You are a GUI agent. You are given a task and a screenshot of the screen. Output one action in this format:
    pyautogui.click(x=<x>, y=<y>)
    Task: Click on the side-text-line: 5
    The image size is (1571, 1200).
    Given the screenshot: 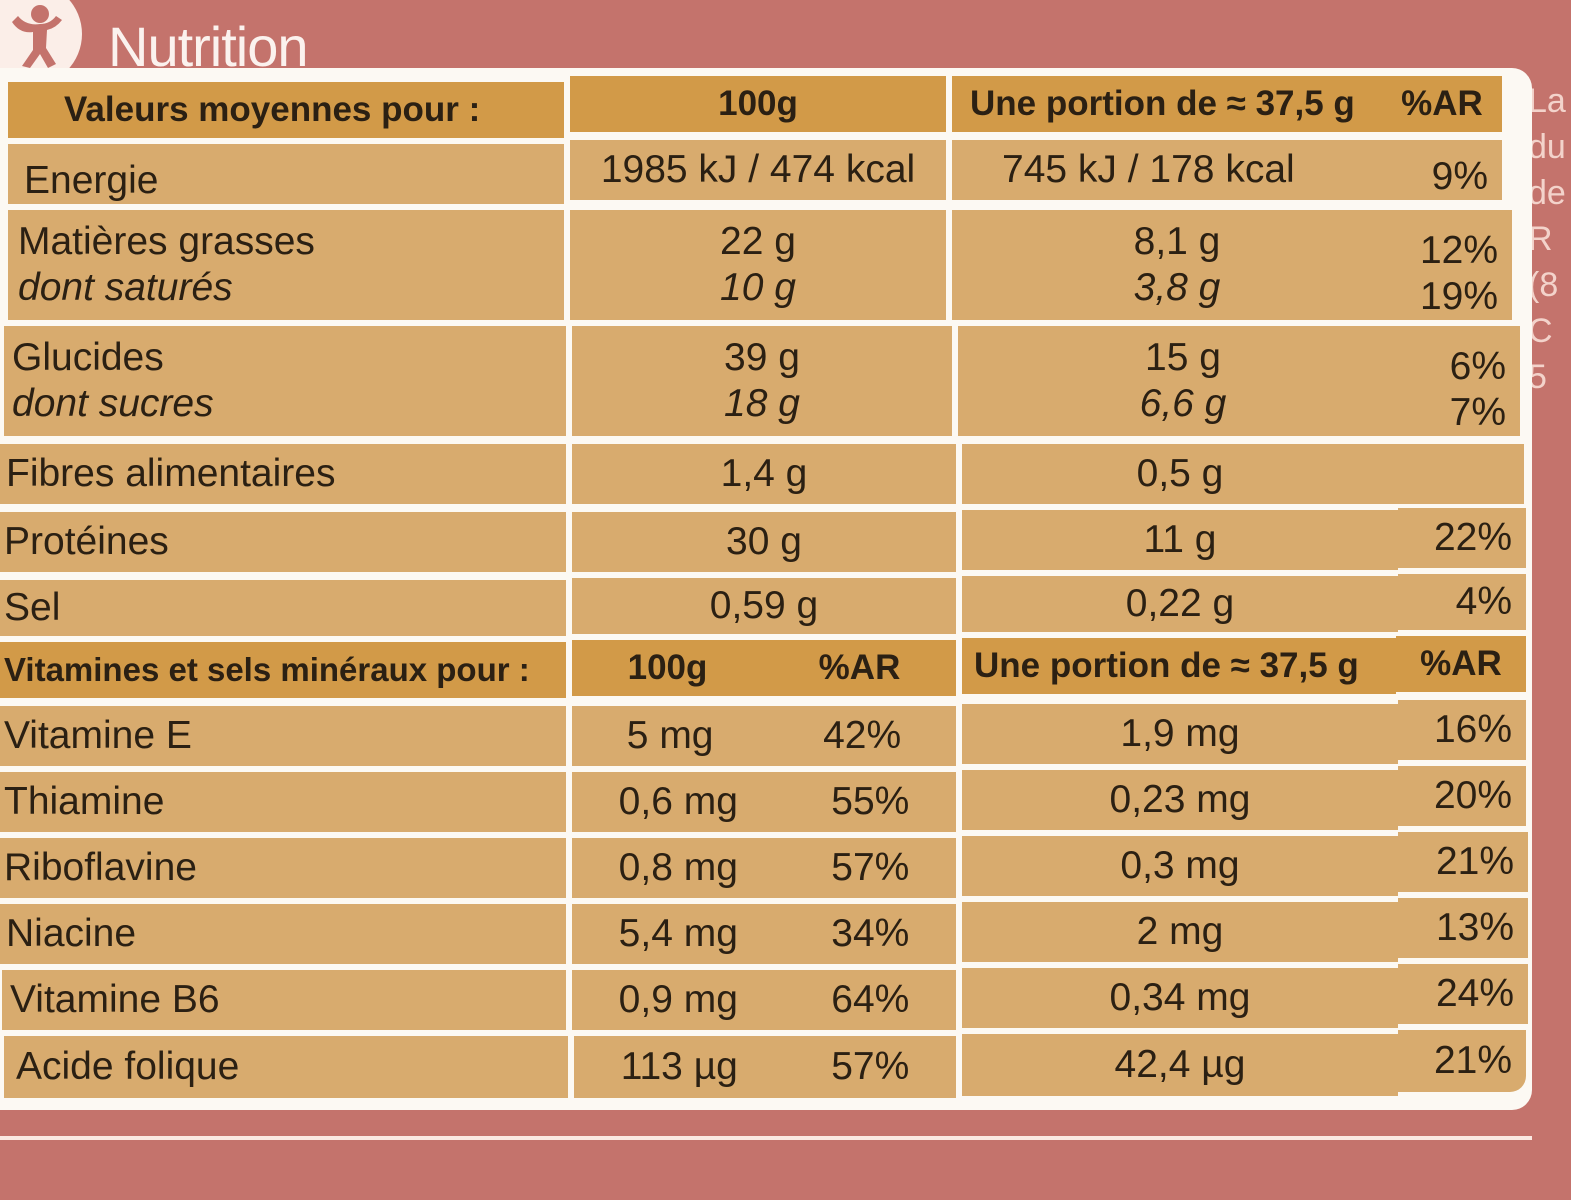 What is the action you would take?
    pyautogui.click(x=1537, y=377)
    